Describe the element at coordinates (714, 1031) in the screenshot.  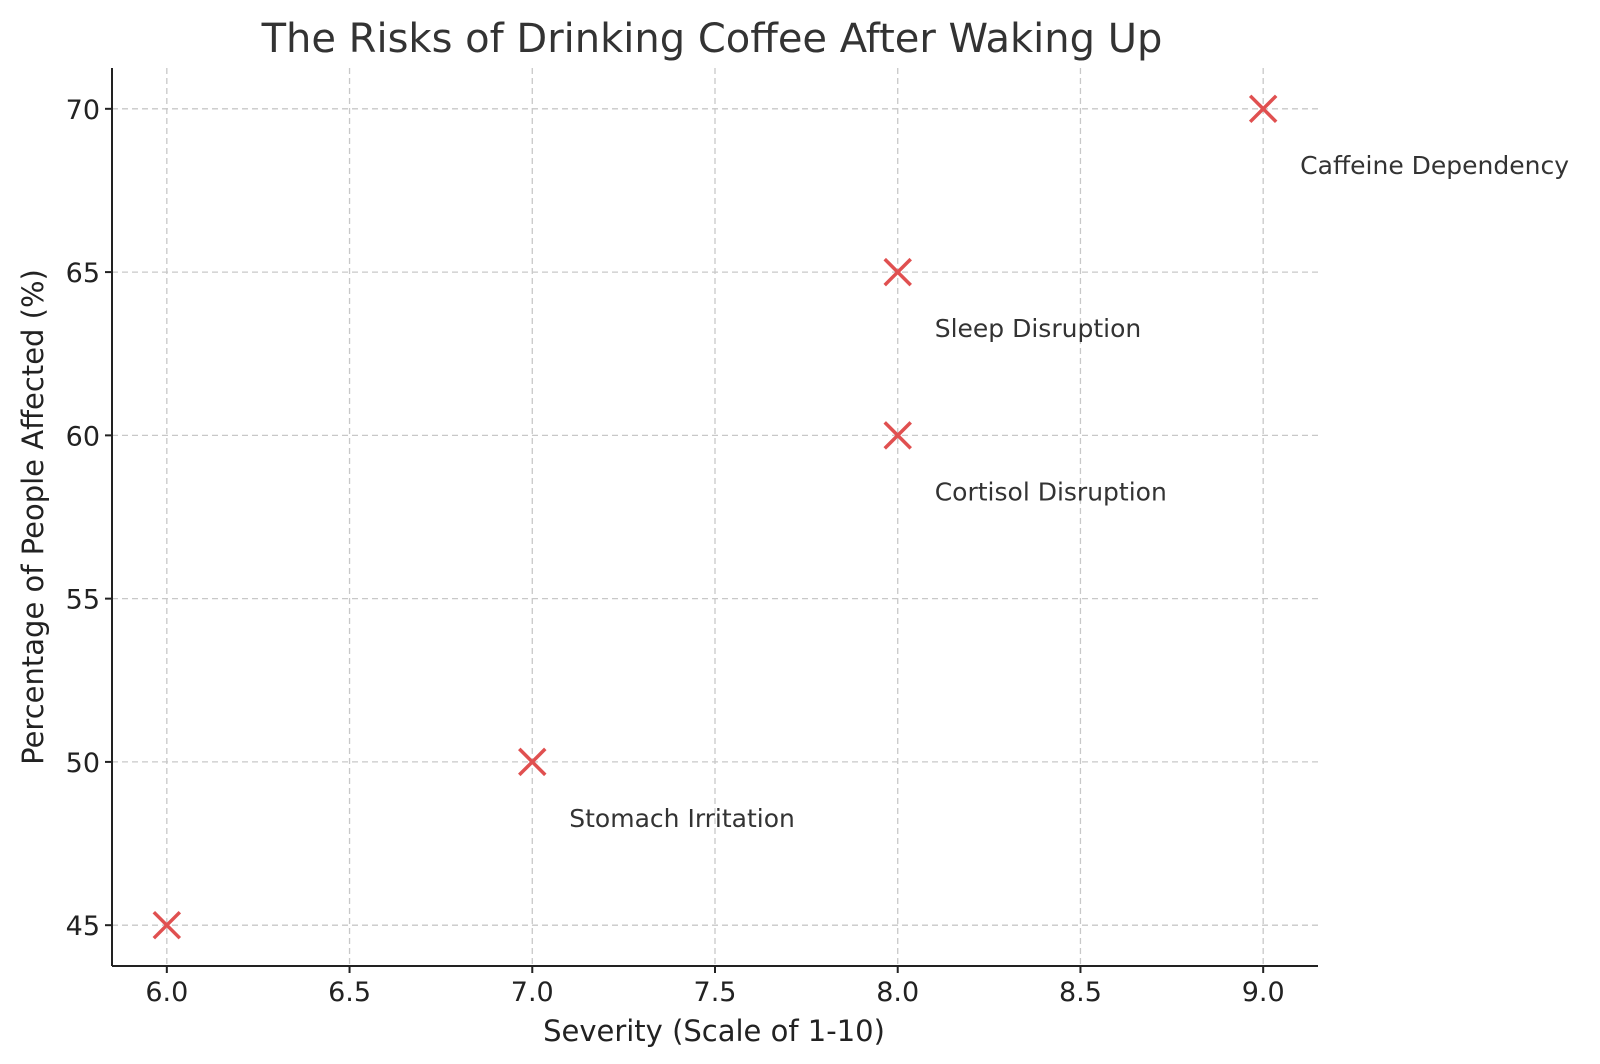
I see `x-axis-label: Severity (Scale of 1-10)` at that location.